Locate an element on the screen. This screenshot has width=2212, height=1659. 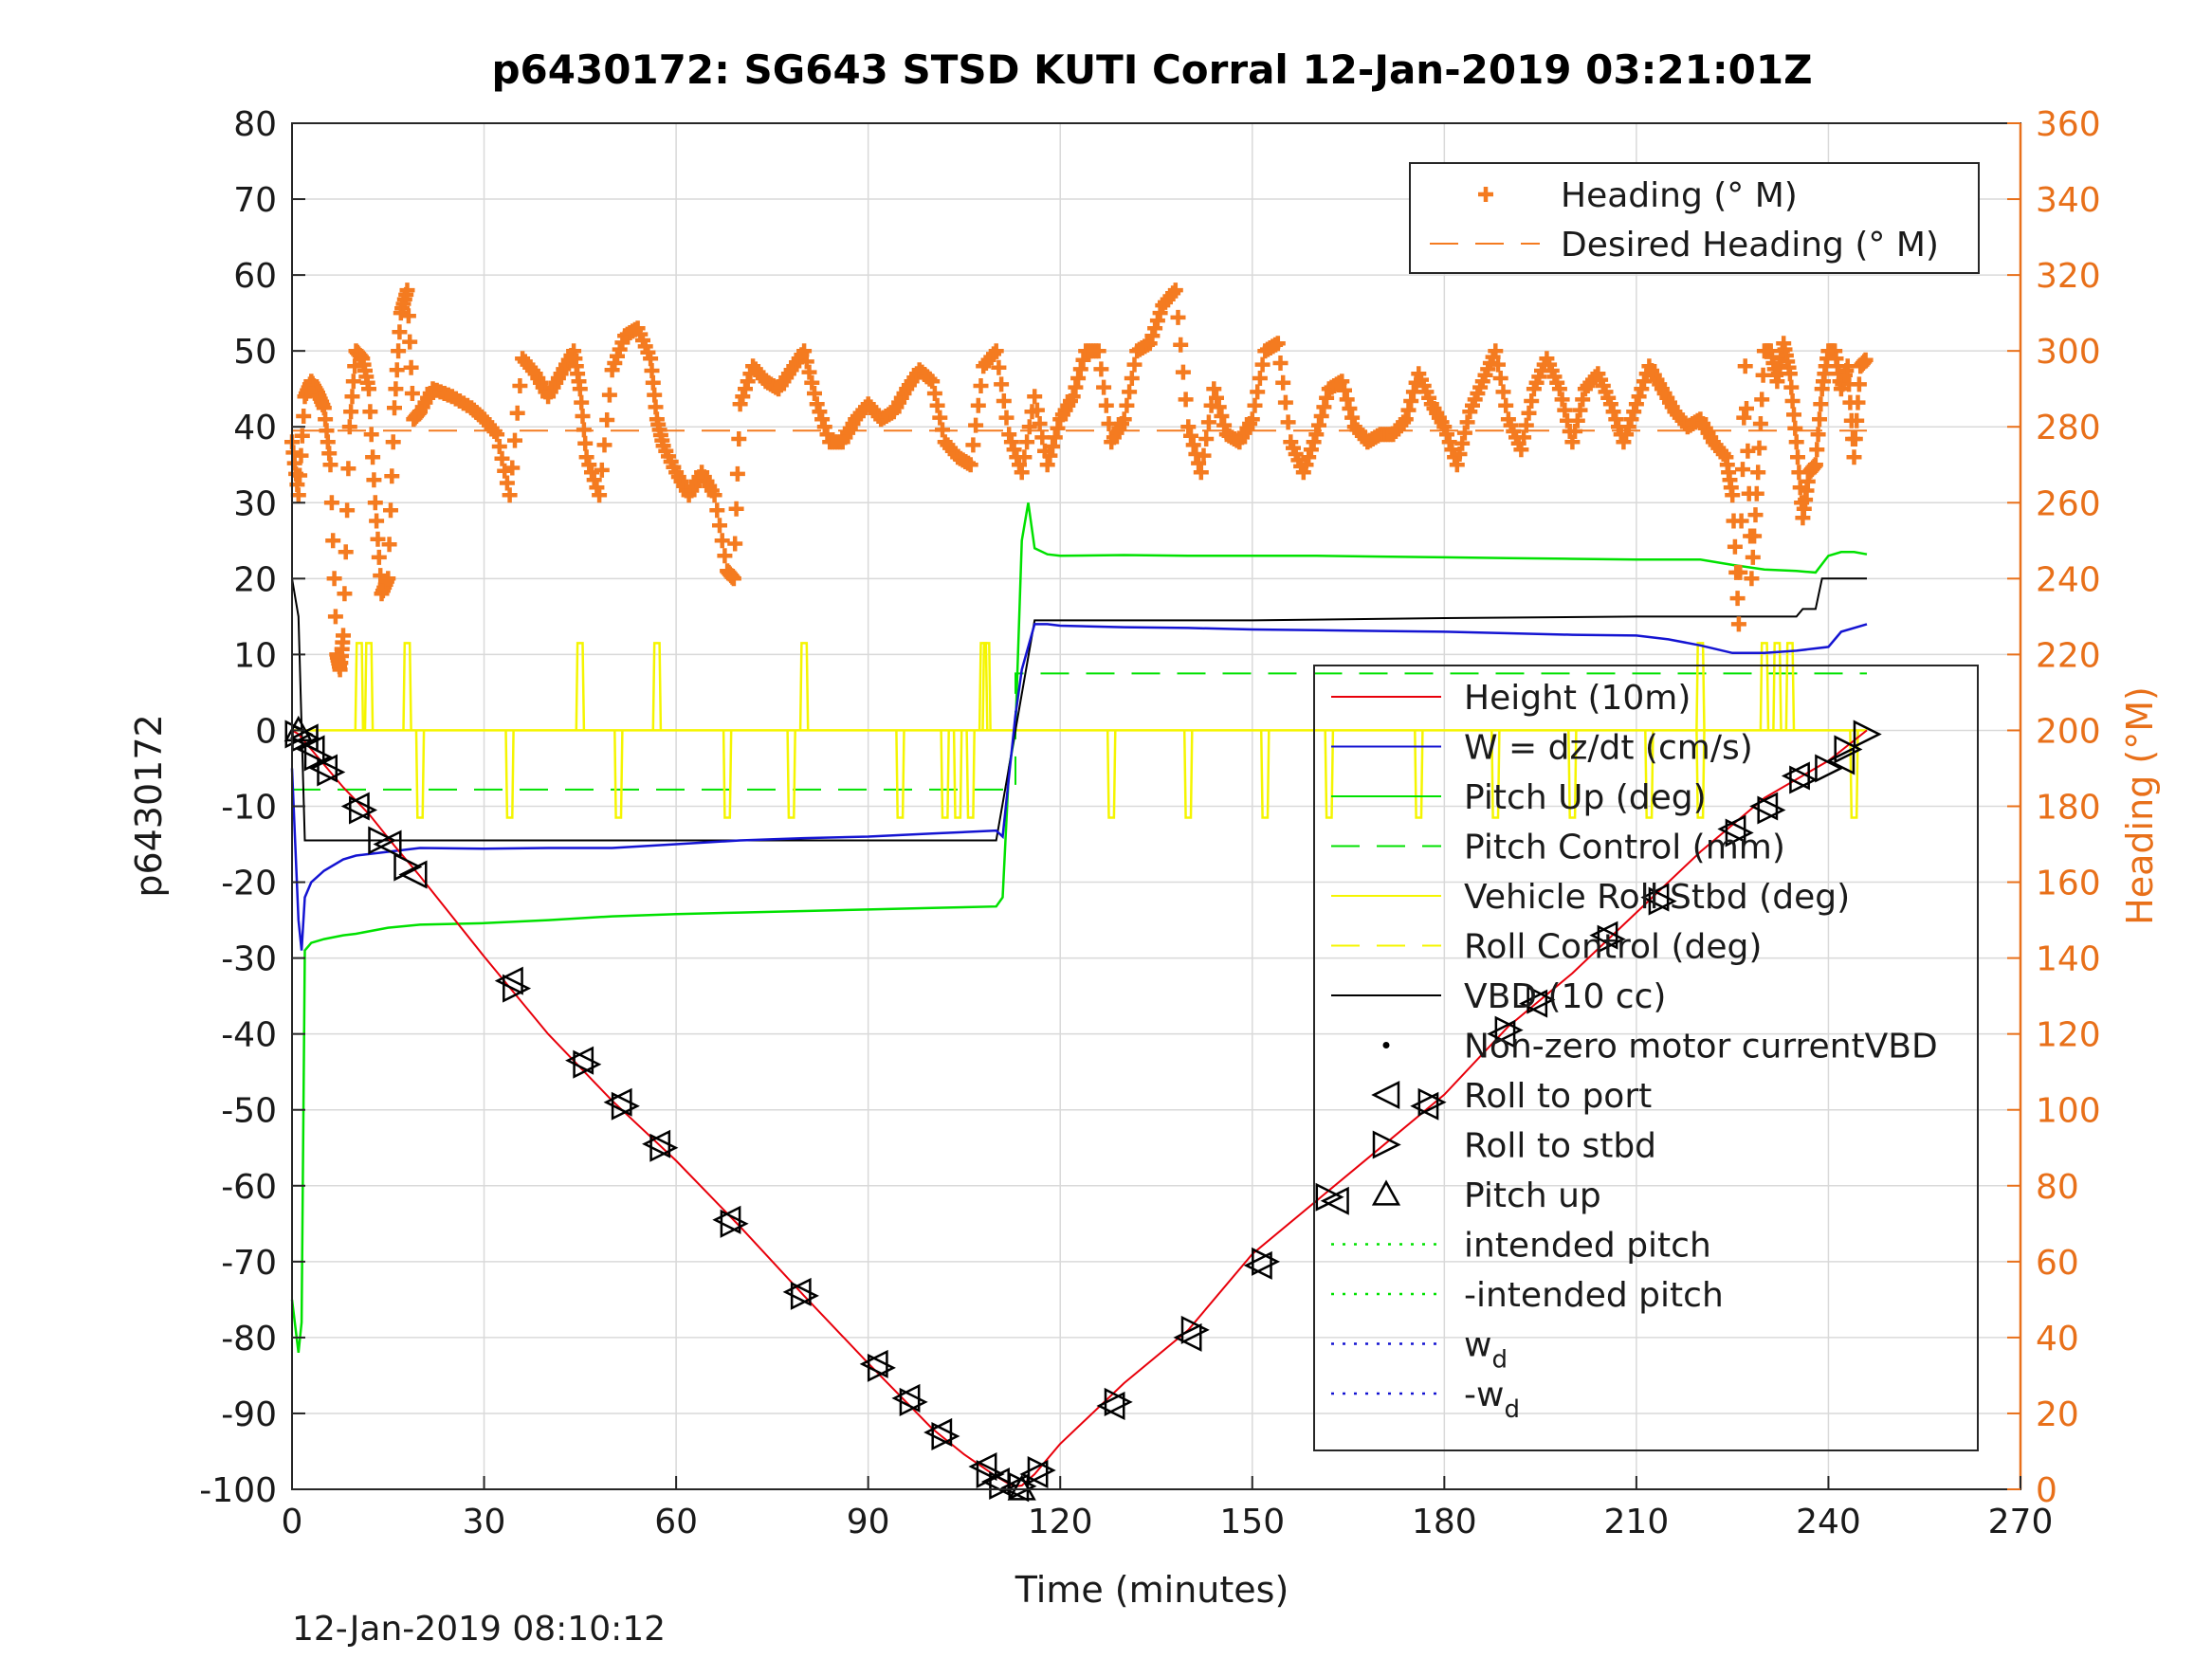
y2-tick-label-7: 140 is located at coordinates (2068, 959).